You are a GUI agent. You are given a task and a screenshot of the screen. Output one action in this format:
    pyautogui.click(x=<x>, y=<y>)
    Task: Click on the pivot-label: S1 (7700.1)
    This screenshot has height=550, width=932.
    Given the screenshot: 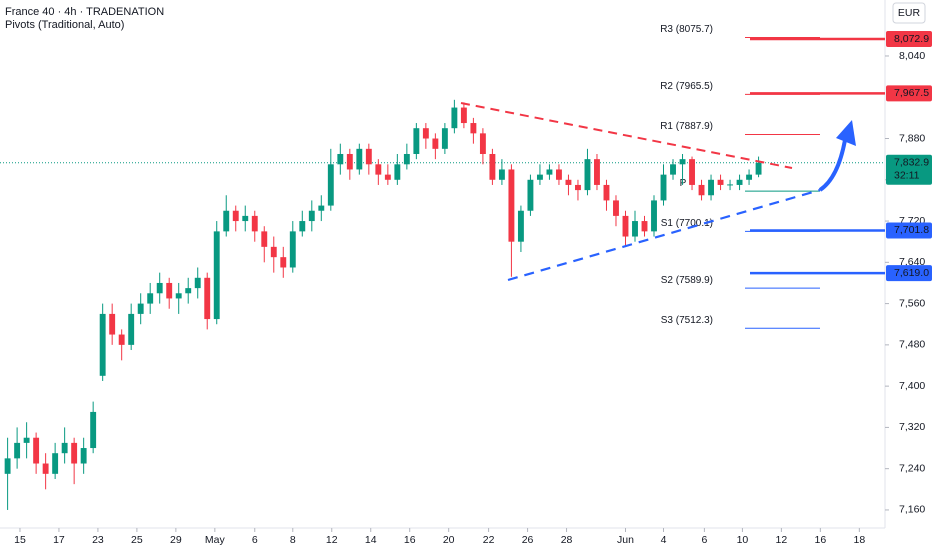 What is the action you would take?
    pyautogui.click(x=687, y=223)
    